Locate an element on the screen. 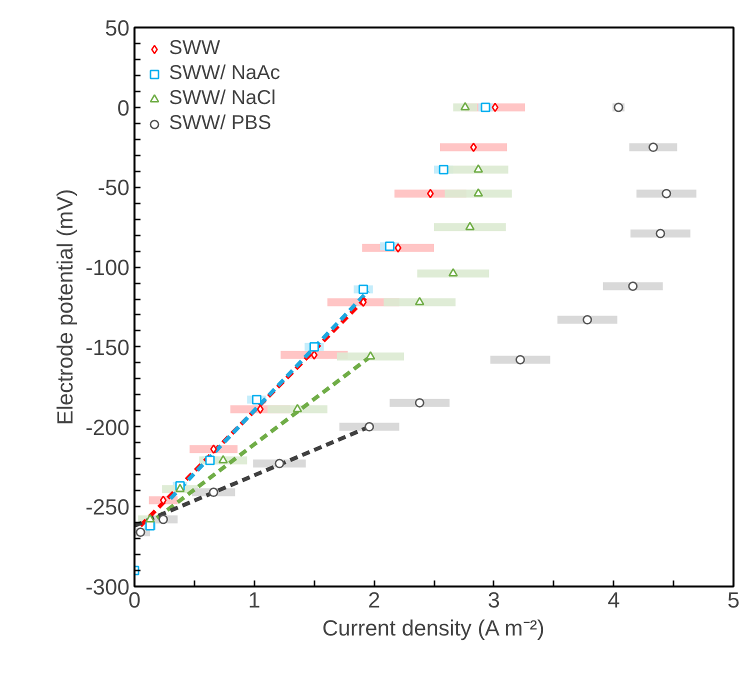  x-tick-label: 3 is located at coordinates (494, 600).